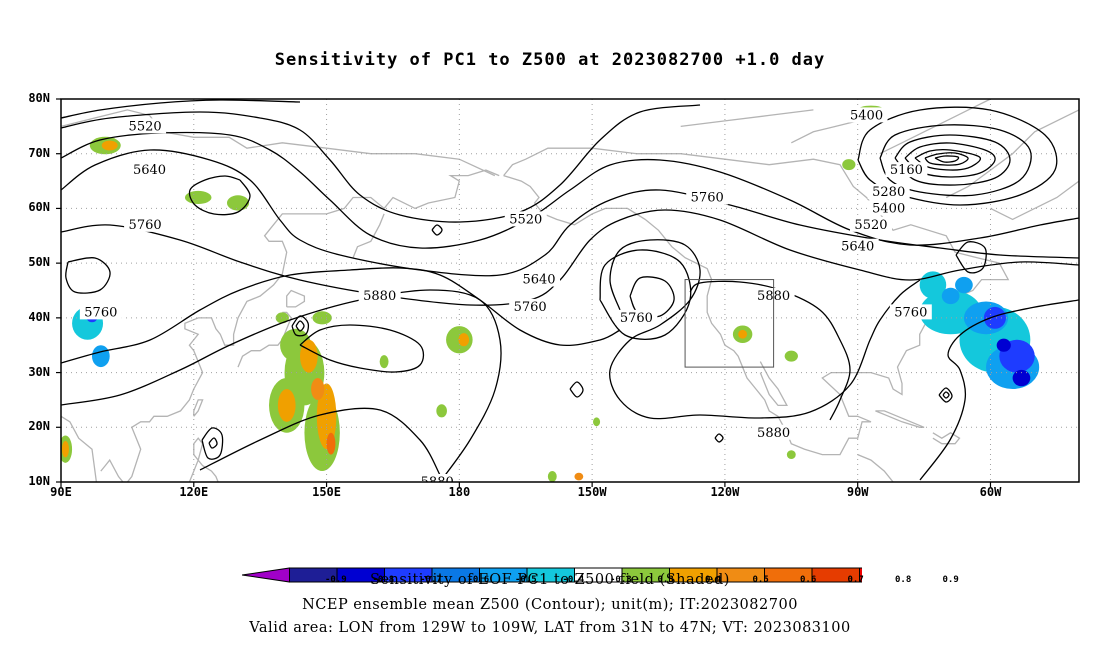  I want to click on colorbar-tick-label: -0.4, so click(573, 580).